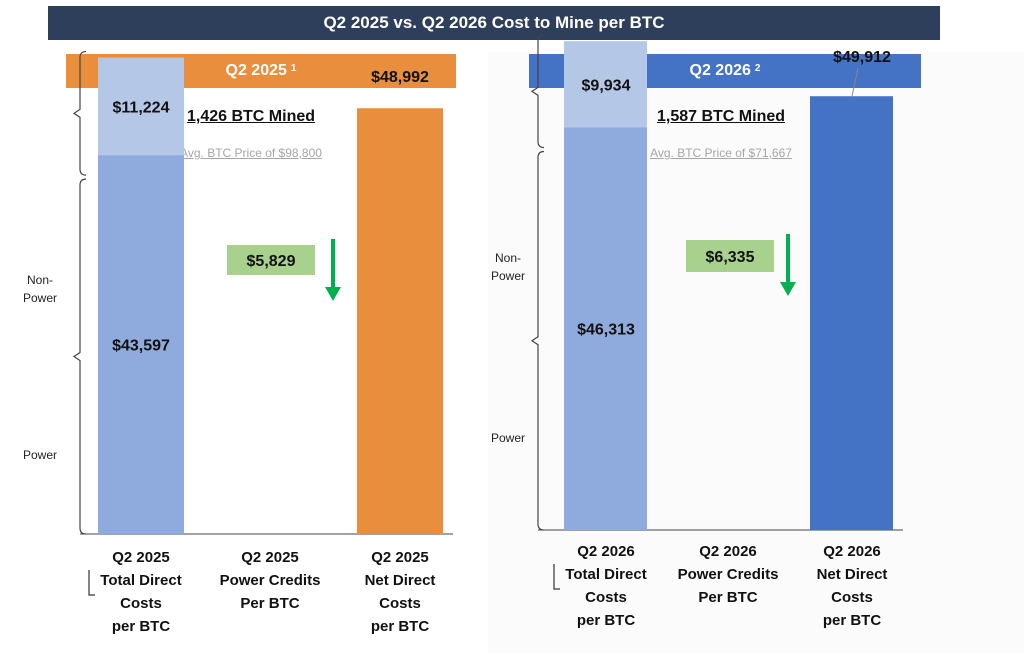 This screenshot has width=1024, height=653. Describe the element at coordinates (251, 116) in the screenshot. I see `btc-mined: 1,426 BTC Mined` at that location.